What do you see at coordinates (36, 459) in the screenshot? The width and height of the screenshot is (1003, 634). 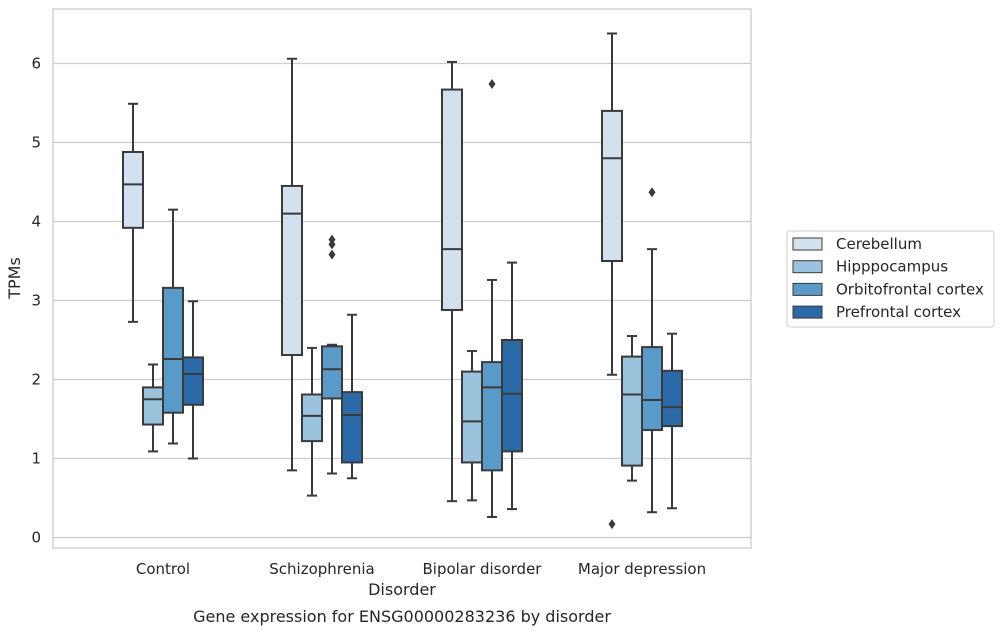 I see `y-tick-label: 1` at bounding box center [36, 459].